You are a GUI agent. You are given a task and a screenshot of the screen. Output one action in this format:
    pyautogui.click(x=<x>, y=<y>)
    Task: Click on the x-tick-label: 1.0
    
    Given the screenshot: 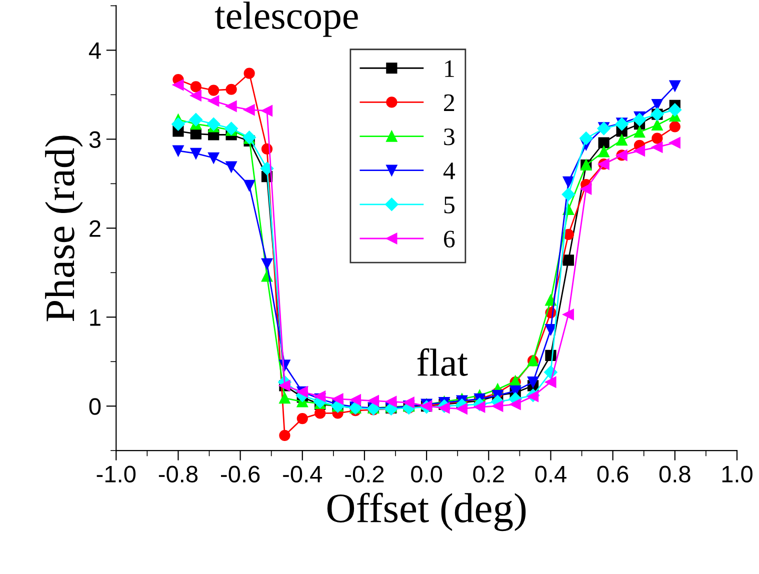 What is the action you would take?
    pyautogui.click(x=737, y=474)
    